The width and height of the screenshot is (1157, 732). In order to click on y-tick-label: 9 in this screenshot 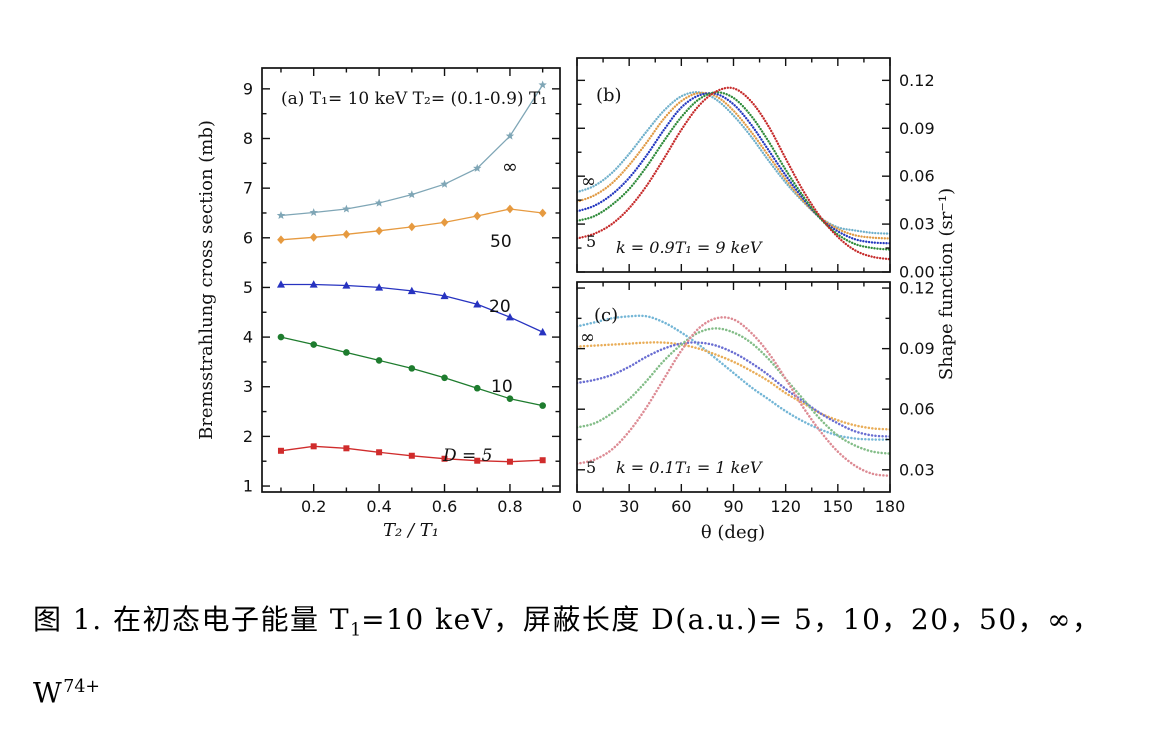, I will do `click(248, 88)`.